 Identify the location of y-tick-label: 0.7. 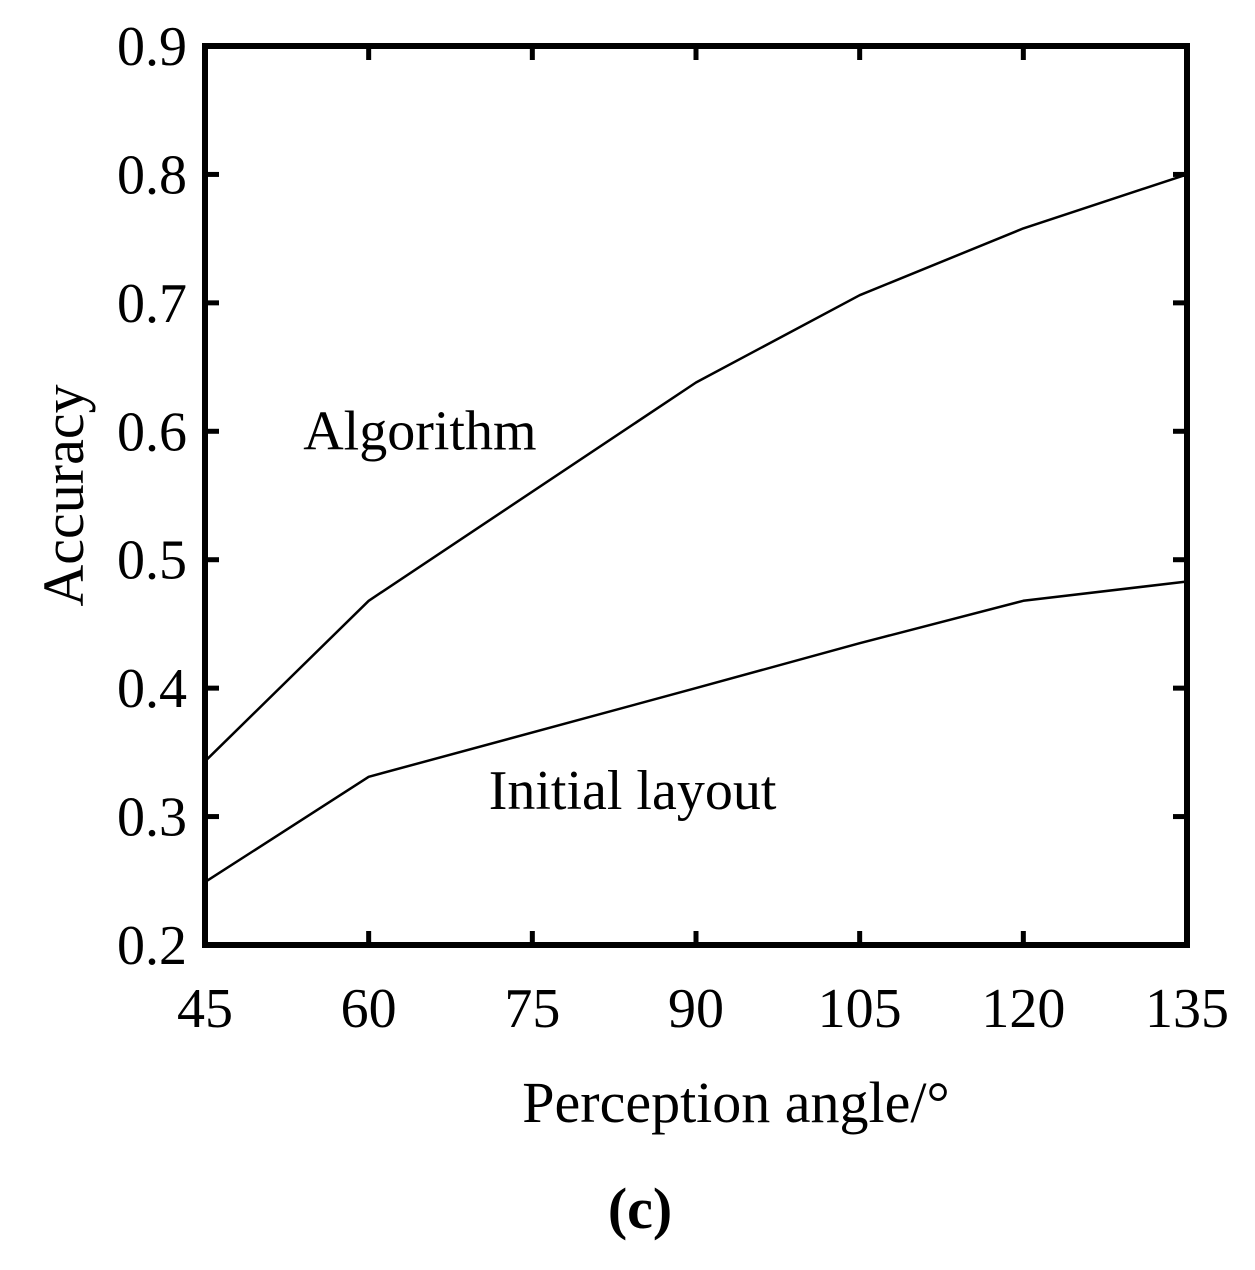
(152, 304).